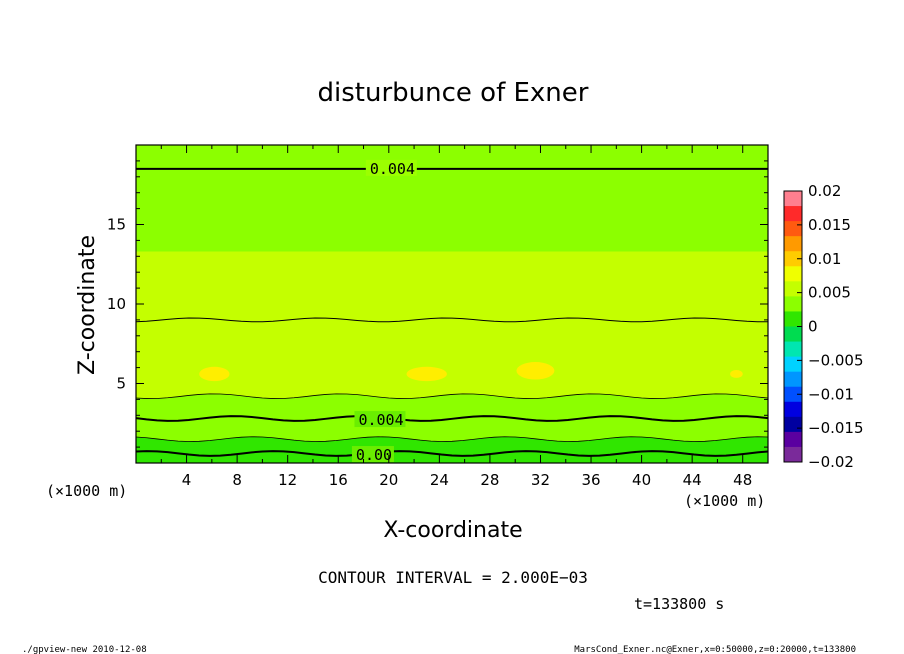 This screenshot has height=654, width=904. I want to click on colorbar-tick-label: 0.015, so click(829, 225).